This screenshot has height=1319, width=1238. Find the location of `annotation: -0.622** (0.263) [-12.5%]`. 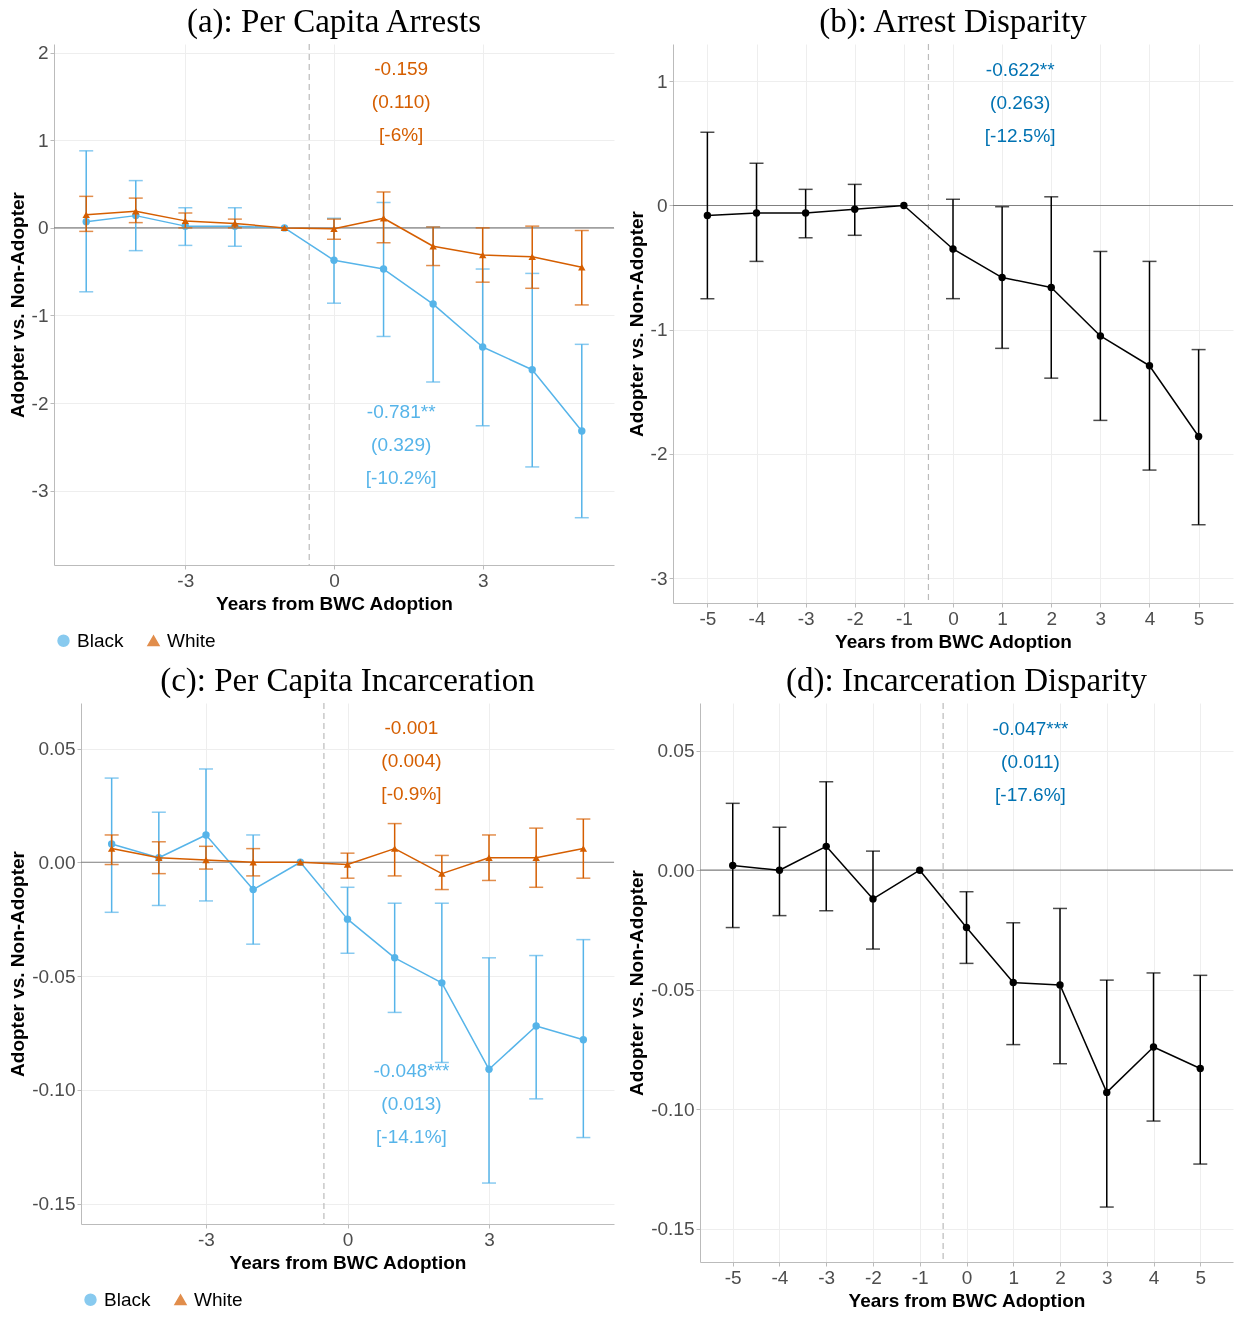

annotation: -0.622** (0.263) [-12.5%] is located at coordinates (1020, 102).